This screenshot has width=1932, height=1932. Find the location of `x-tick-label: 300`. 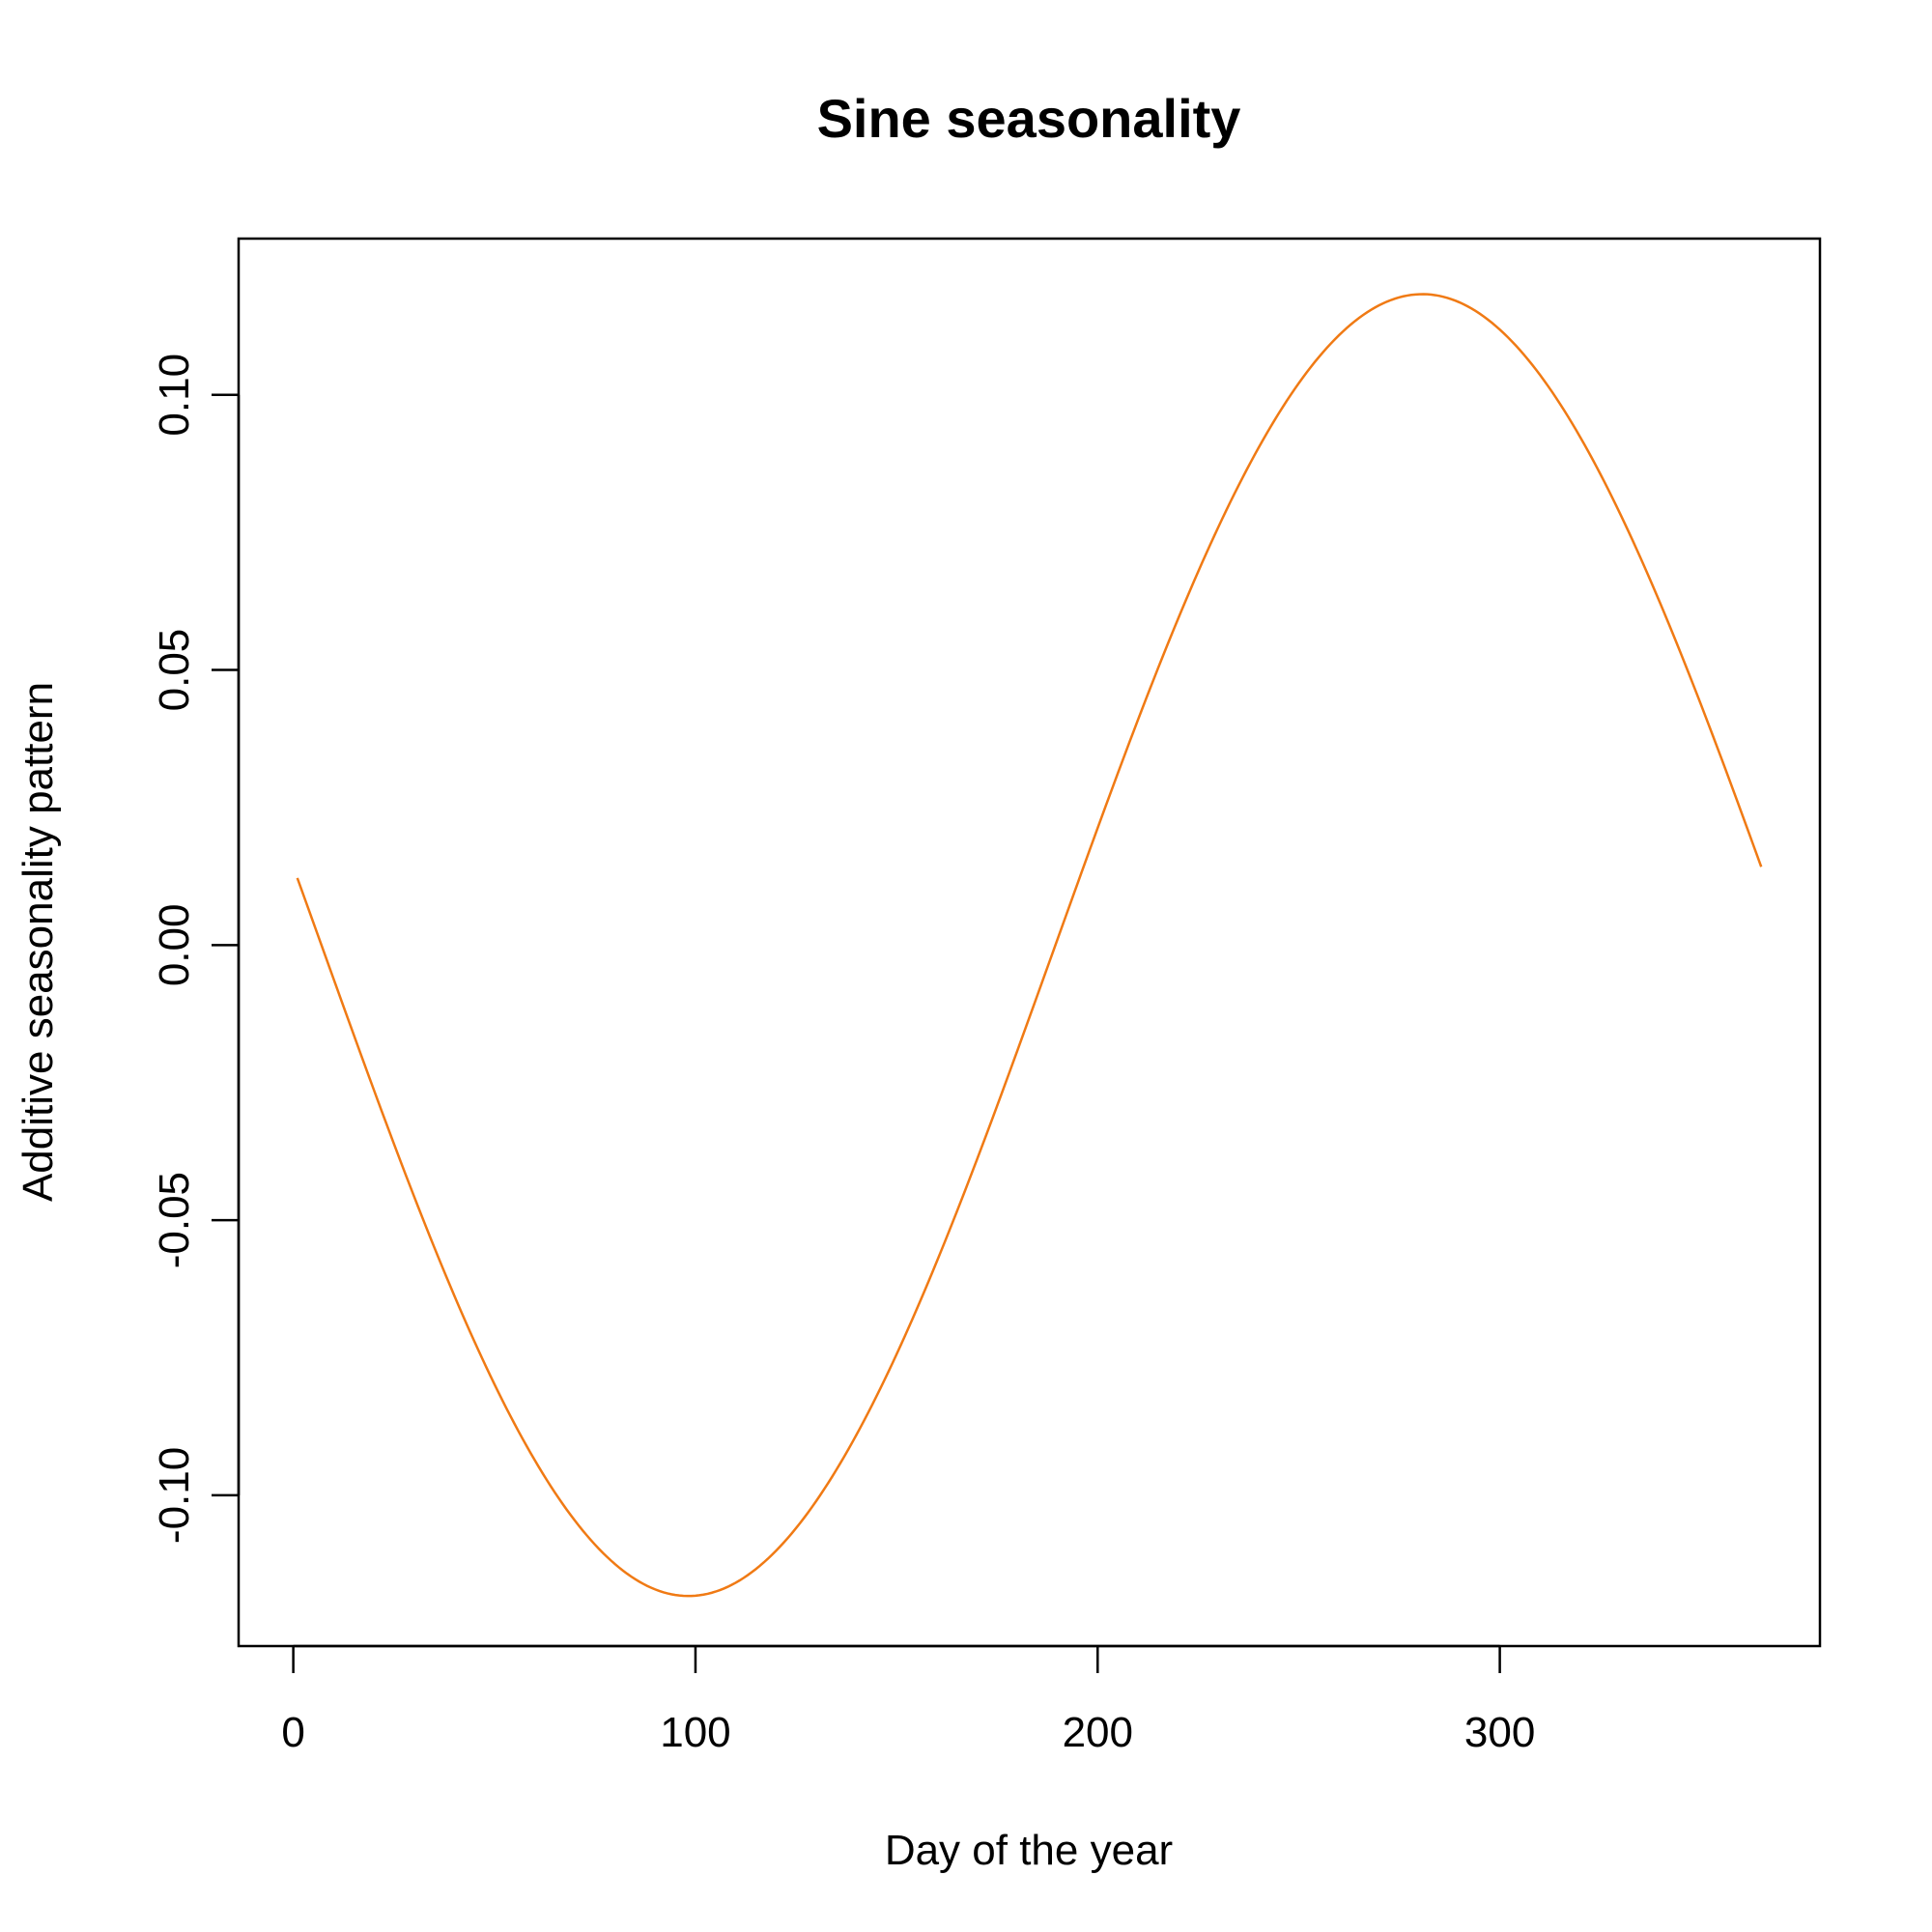

x-tick-label: 300 is located at coordinates (1499, 1732).